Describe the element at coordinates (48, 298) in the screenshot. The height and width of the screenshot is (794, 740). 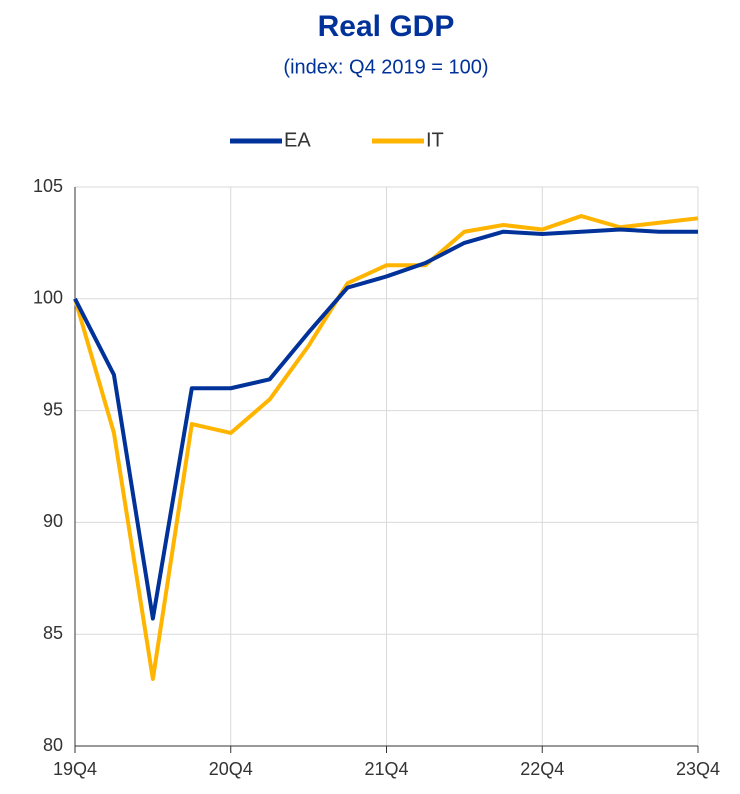
I see `y-tick-label: 100` at that location.